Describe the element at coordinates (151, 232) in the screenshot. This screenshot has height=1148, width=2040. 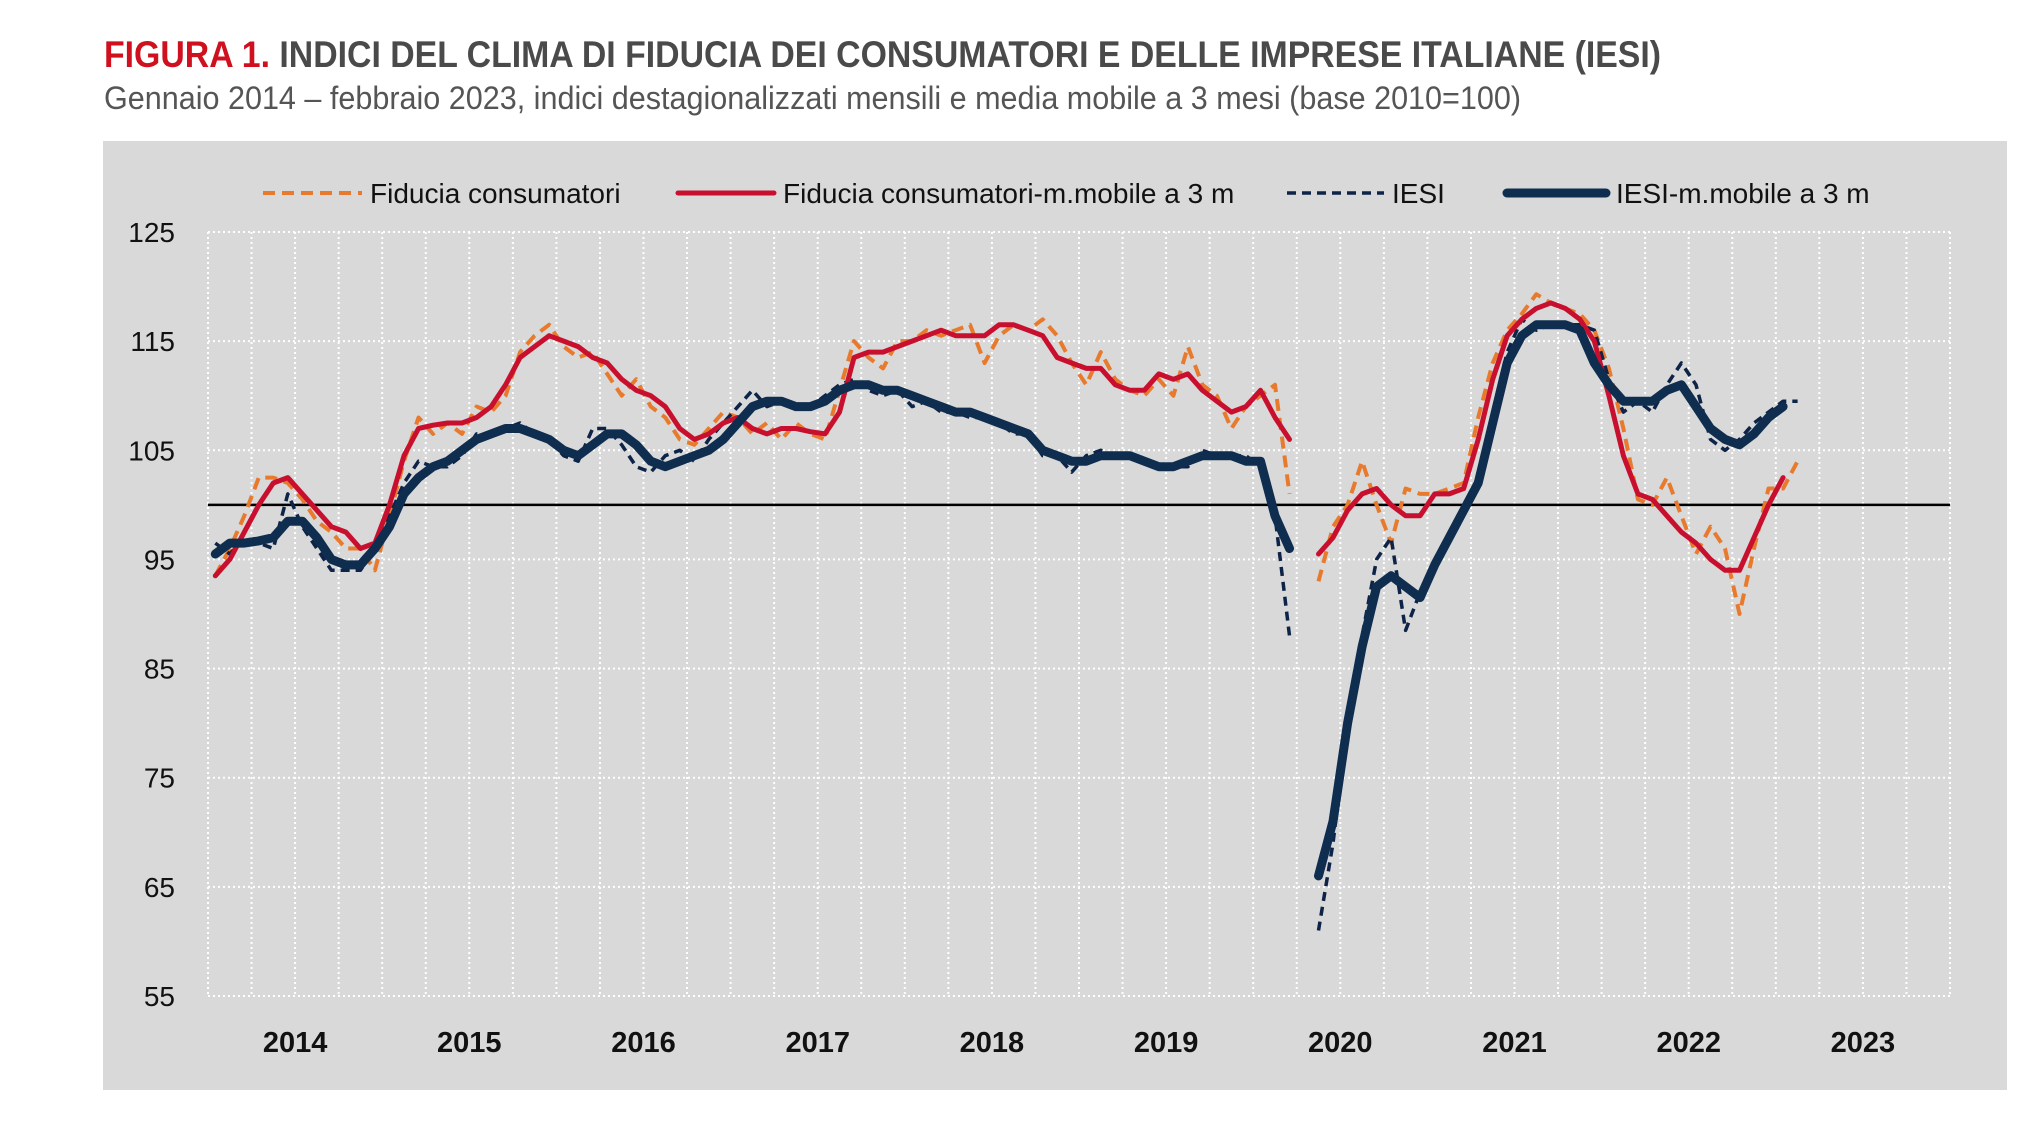
I see `y-tick-label: 125` at that location.